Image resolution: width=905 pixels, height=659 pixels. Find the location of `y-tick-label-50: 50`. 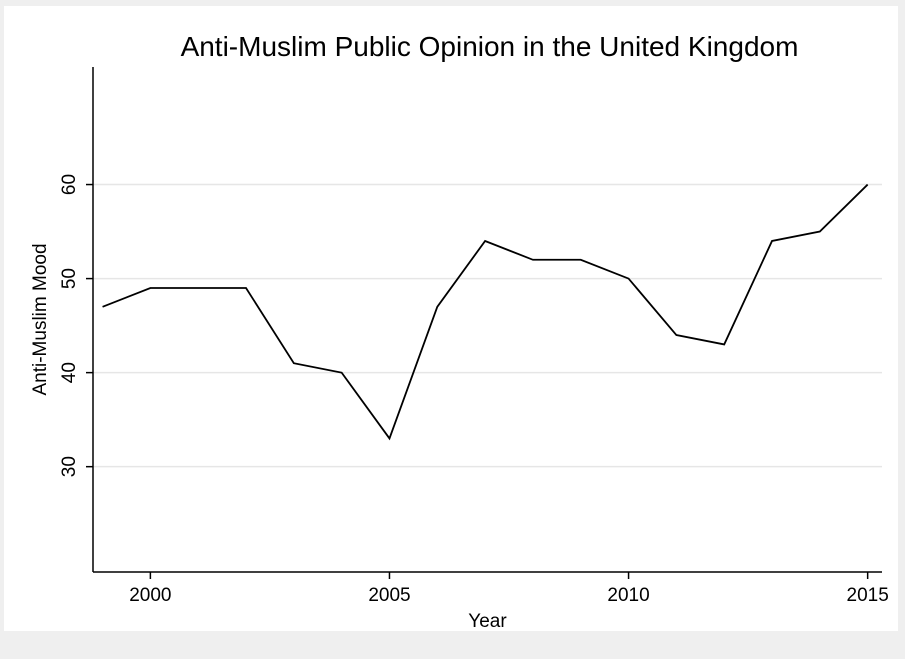

y-tick-label-50: 50 is located at coordinates (69, 278).